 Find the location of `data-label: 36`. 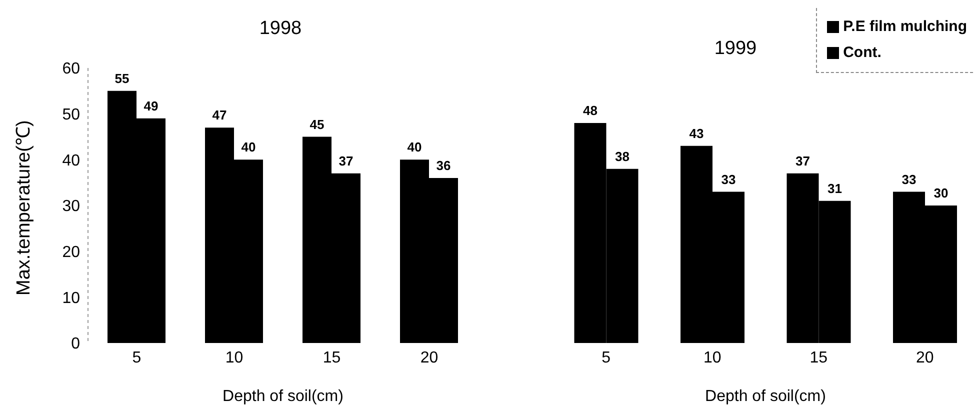

data-label: 36 is located at coordinates (443, 165).